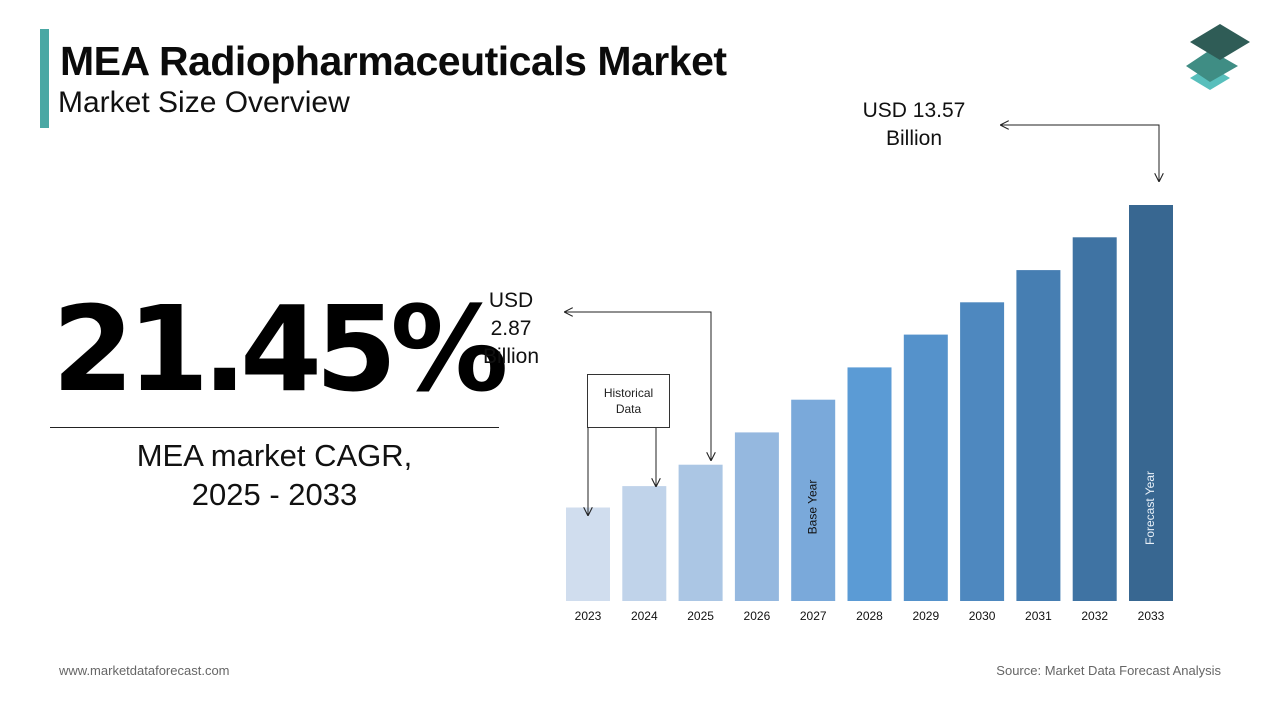 Image resolution: width=1280 pixels, height=720 pixels. What do you see at coordinates (914, 110) in the screenshot?
I see `end-callout-line1: USD 13.57` at bounding box center [914, 110].